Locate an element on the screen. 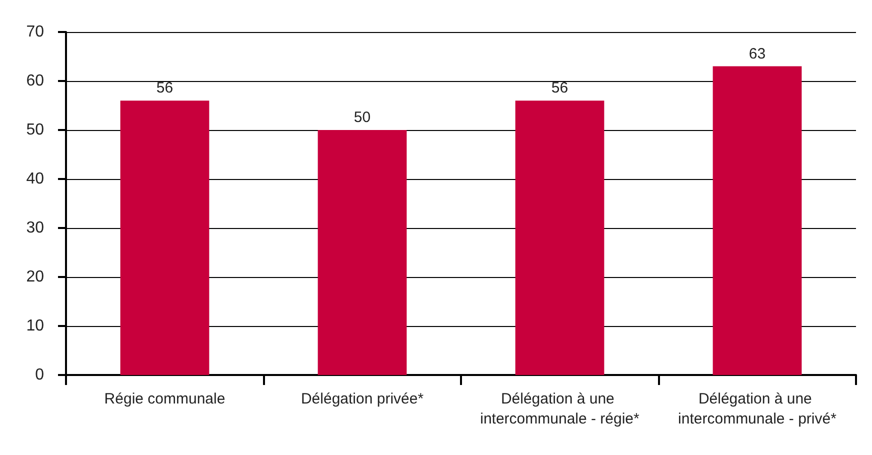 This screenshot has height=455, width=872. x-tick-label: Délégation à une intercommunale - privé* is located at coordinates (757, 409).